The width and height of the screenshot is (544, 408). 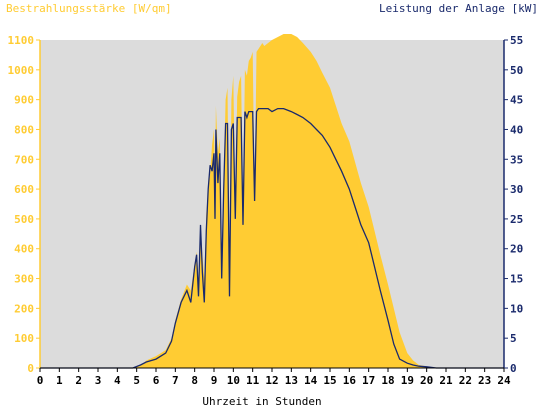 What do you see at coordinates (516, 70) in the screenshot?
I see `right-tick-label: 50` at bounding box center [516, 70].